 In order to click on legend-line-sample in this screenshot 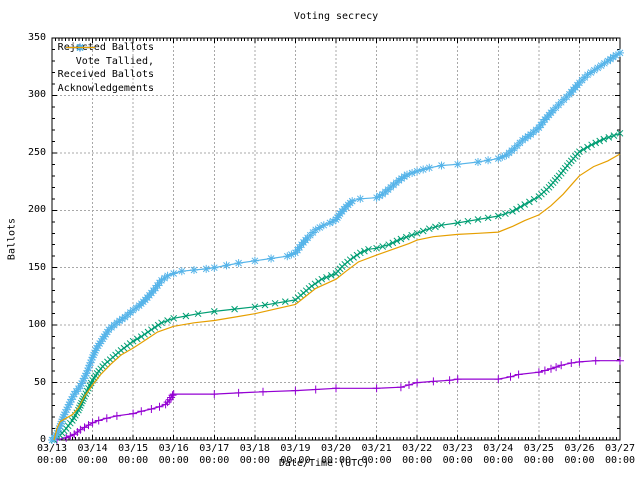, I will do `click(80, 47)`.